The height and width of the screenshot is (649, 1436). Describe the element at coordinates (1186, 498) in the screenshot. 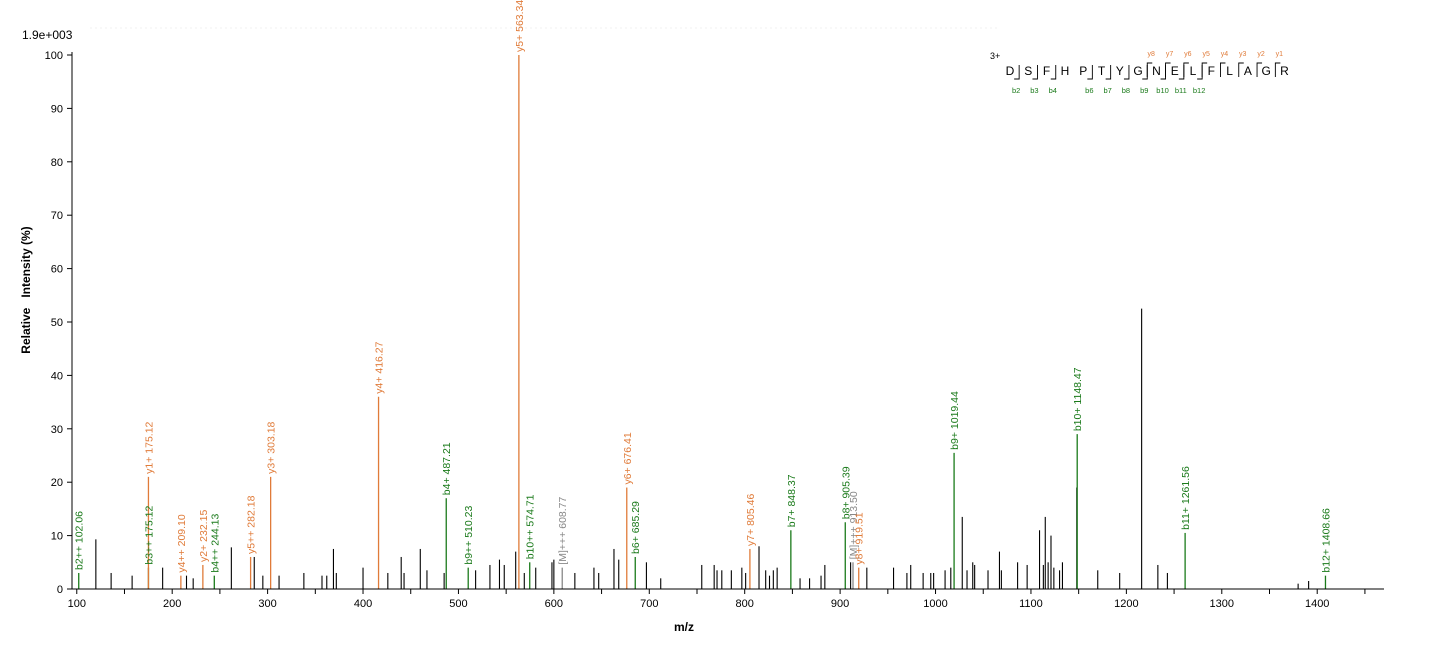

I see `peak-label: b11+ 1261.56` at that location.